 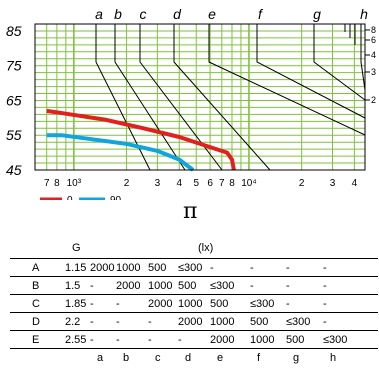 I want to click on x-tick-label-8: 7, so click(x=222, y=183).